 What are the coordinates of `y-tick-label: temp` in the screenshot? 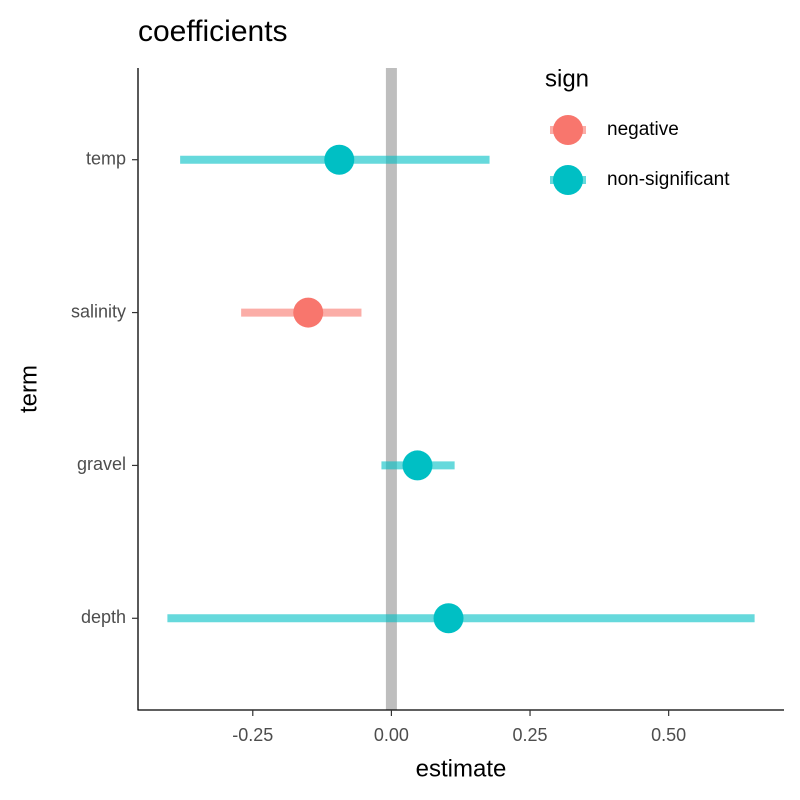 It's located at (106, 158).